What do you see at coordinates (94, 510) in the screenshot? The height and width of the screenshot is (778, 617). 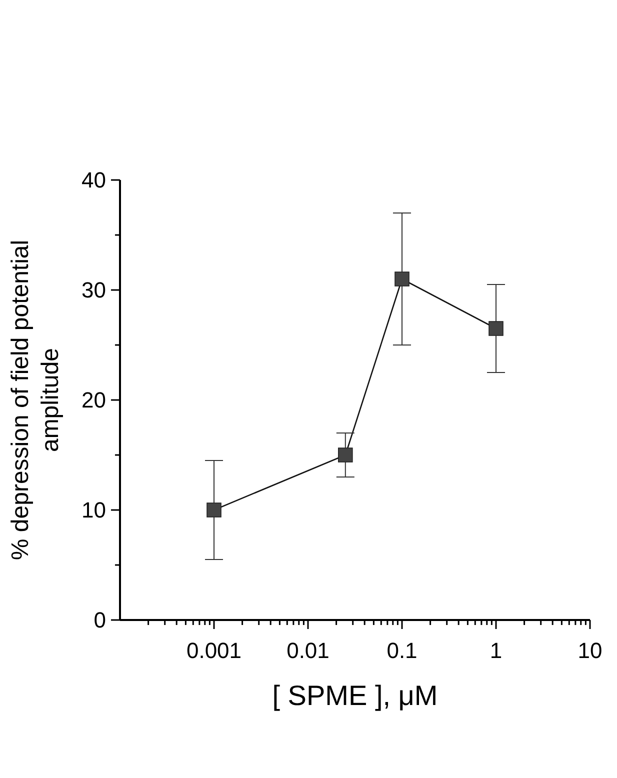 I see `y-tick-label: 10` at bounding box center [94, 510].